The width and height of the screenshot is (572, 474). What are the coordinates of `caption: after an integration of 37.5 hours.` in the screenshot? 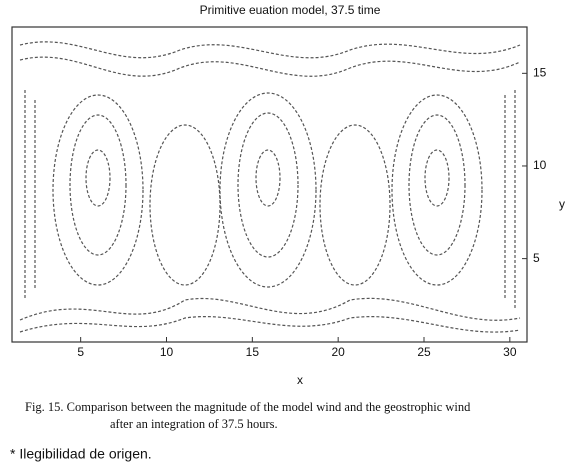 It's located at (194, 424).